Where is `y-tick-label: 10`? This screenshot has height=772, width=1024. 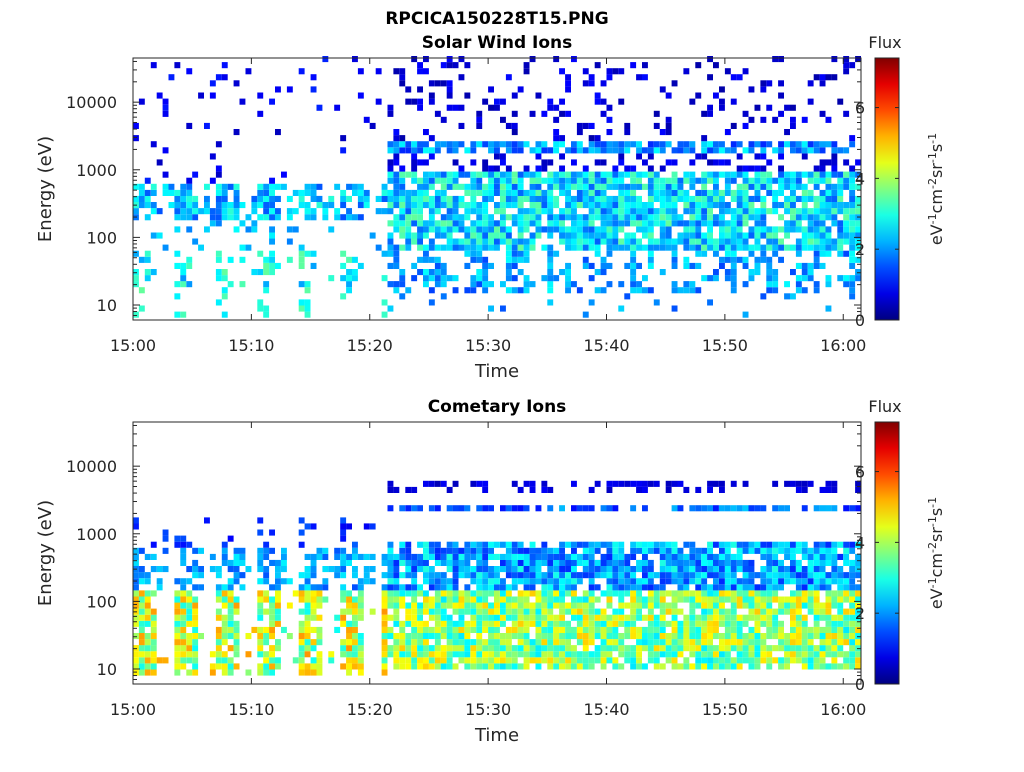
y-tick-label: 10 is located at coordinates (107, 669).